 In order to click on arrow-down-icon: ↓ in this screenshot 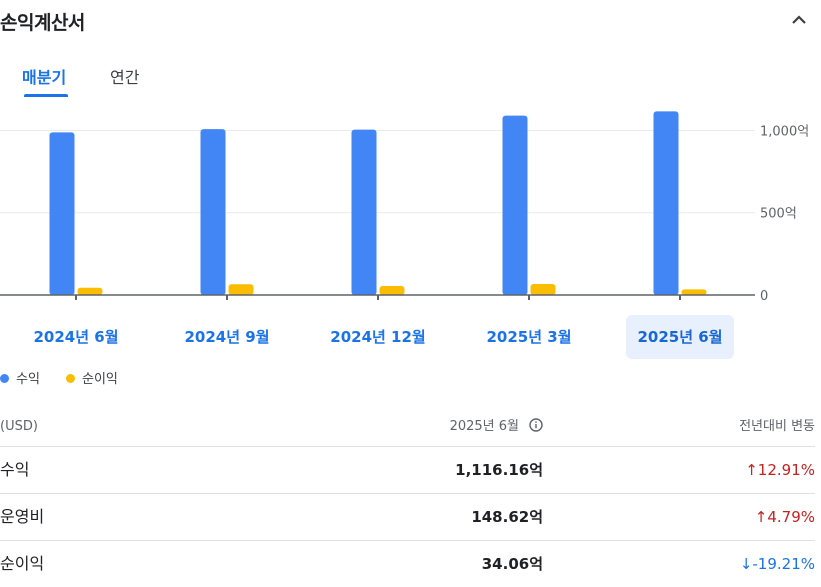, I will do `click(746, 564)`.